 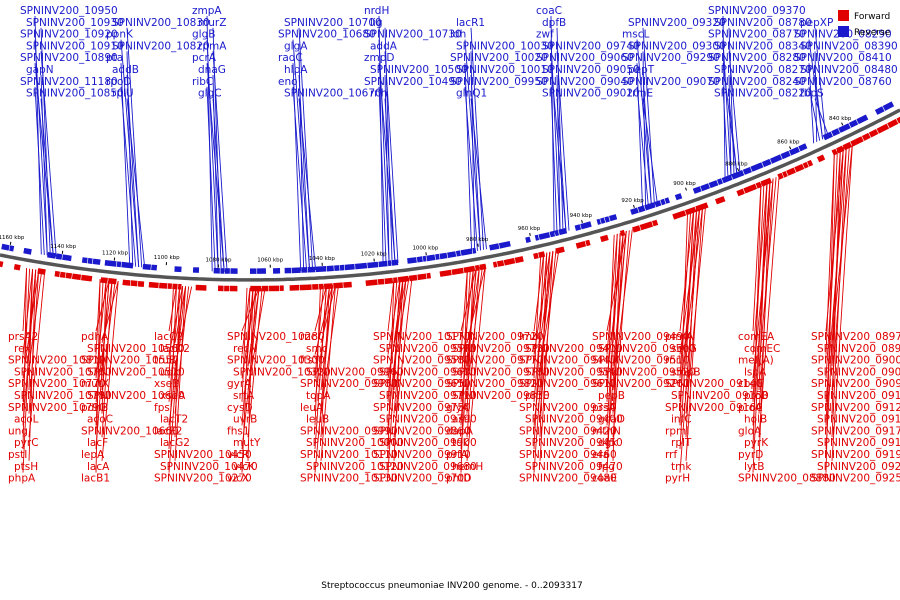 What do you see at coordinates (714, 408) in the screenshot?
I see `forward-gene-label: SPNINV200_09160` at bounding box center [714, 408].